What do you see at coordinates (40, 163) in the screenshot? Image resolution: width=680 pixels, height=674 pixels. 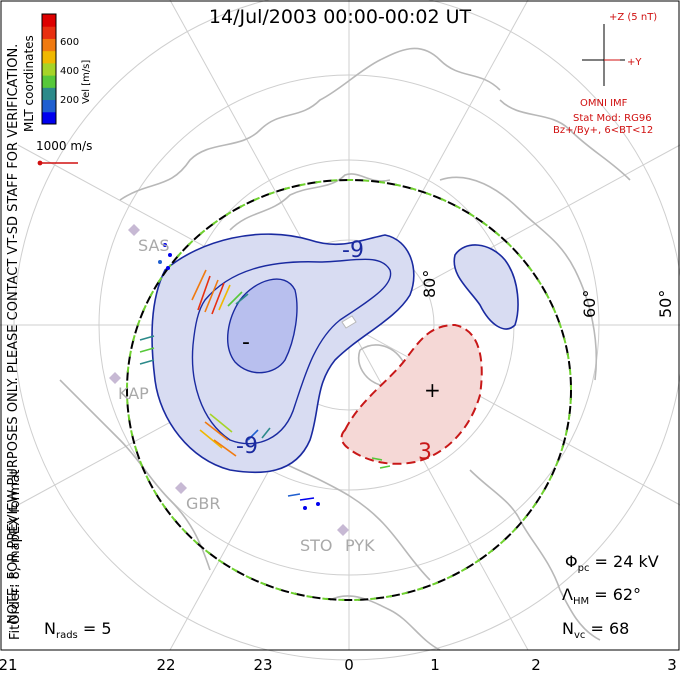 I see `velocity-scale-dot` at bounding box center [40, 163].